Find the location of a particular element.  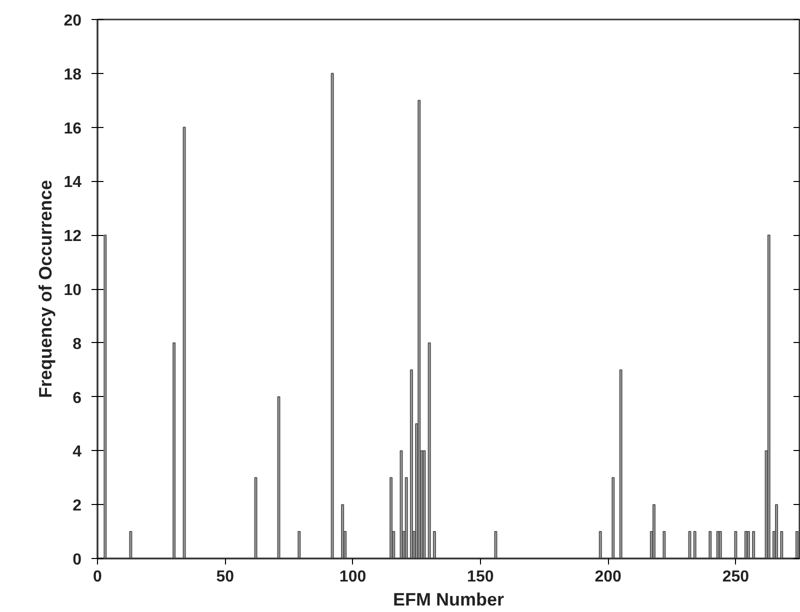

y-tick-label: 14 is located at coordinates (73, 183).